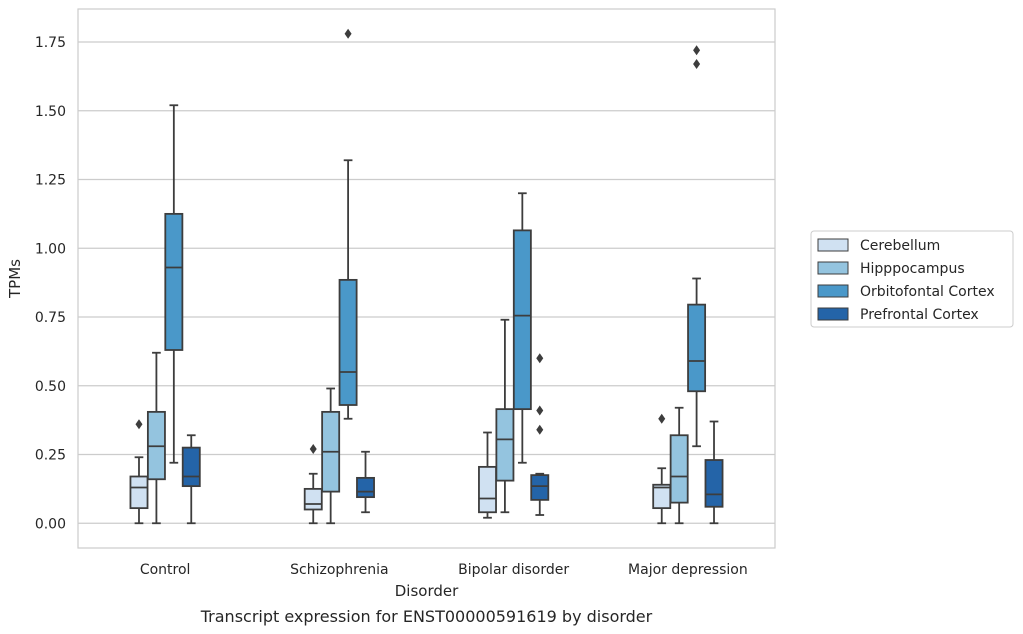 This screenshot has height=634, width=1023. What do you see at coordinates (339, 570) in the screenshot?
I see `x-tick-label: Schizophrenia` at bounding box center [339, 570].